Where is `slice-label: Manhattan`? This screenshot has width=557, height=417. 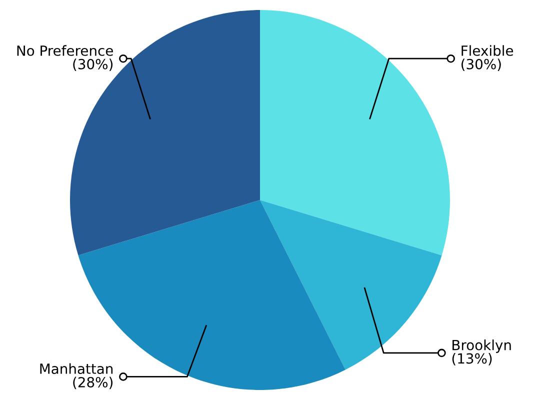 slice-label: Manhattan is located at coordinates (76, 368).